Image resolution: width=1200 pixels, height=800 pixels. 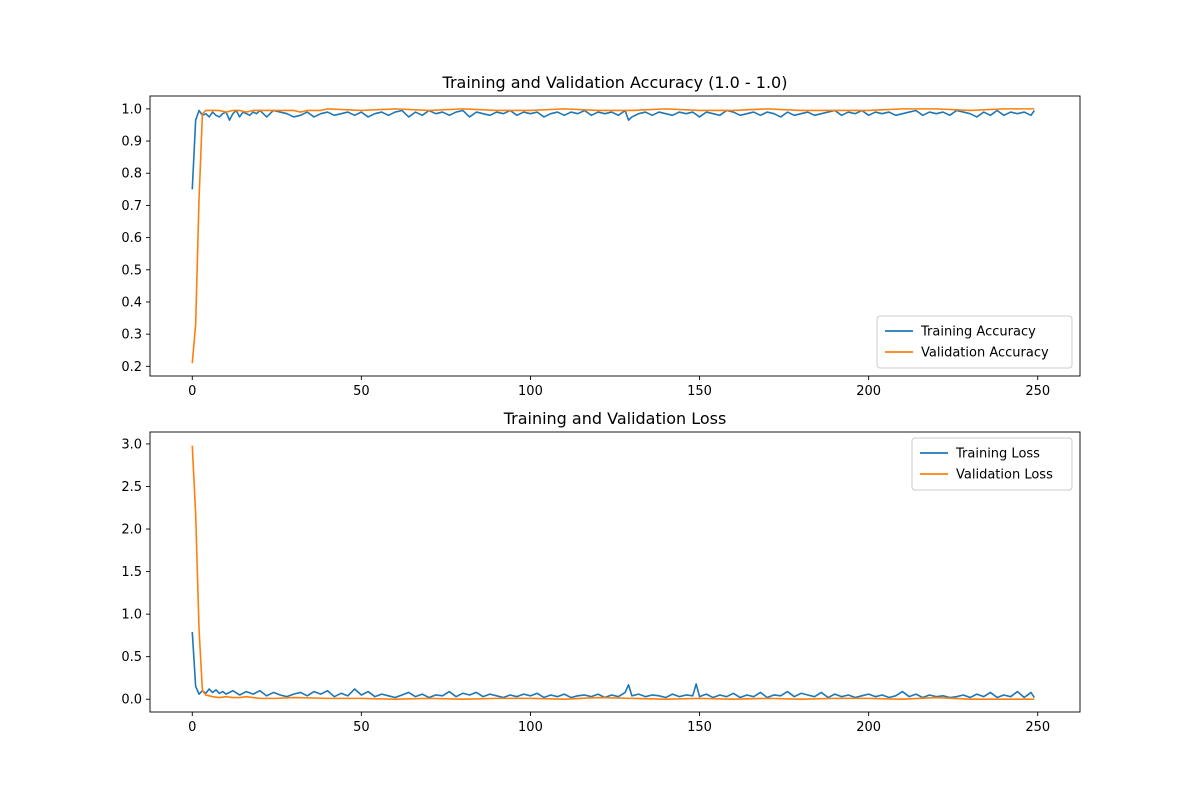 I want to click on loss-y-tick-label: 1.0, so click(x=131, y=615).